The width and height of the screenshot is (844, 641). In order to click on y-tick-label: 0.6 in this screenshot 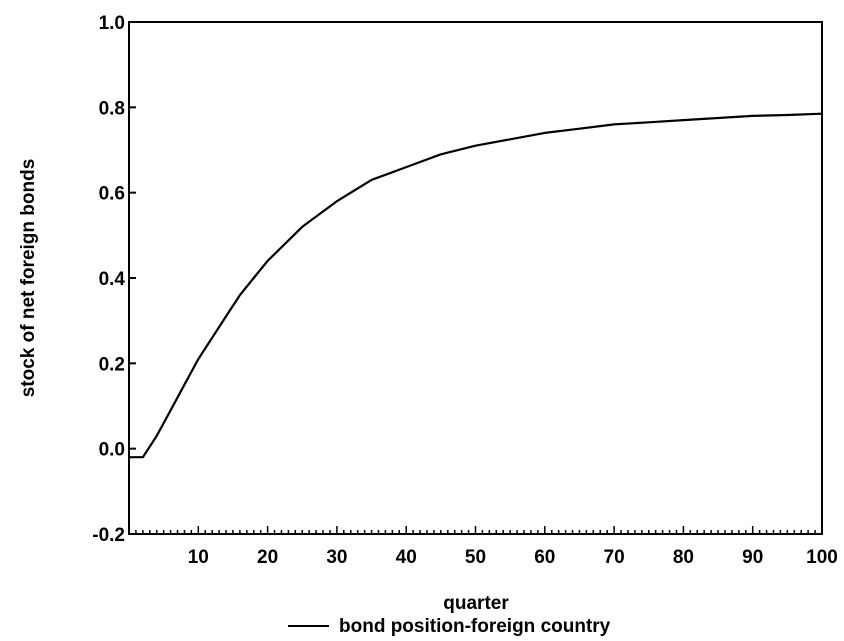, I will do `click(112, 194)`.